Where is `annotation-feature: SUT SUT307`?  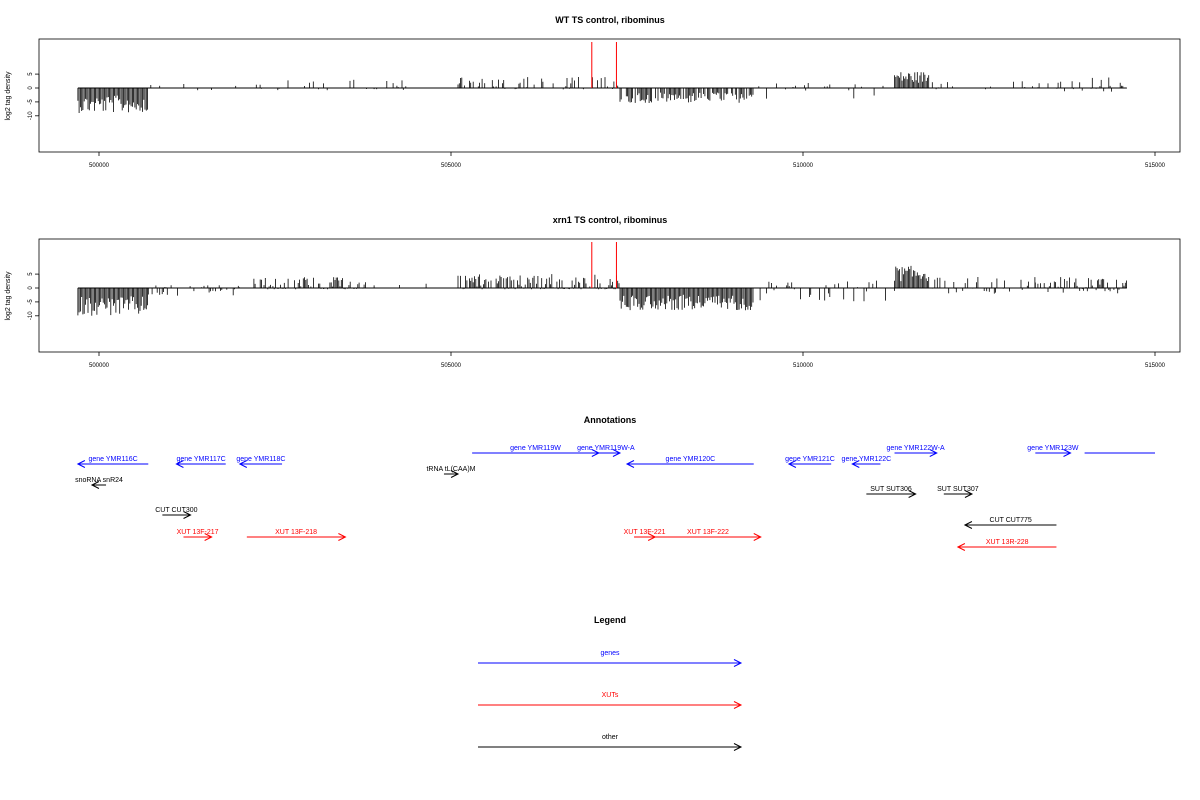 annotation-feature: SUT SUT307 is located at coordinates (958, 492).